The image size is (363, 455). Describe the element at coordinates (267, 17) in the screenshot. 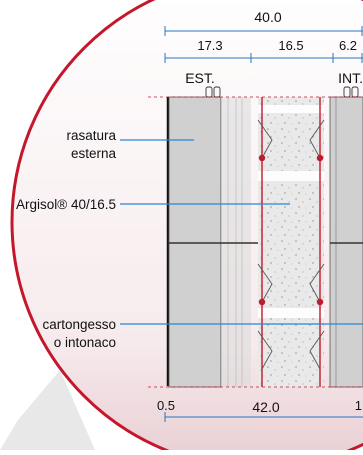

I see `dimension-total-top: 40.0` at that location.